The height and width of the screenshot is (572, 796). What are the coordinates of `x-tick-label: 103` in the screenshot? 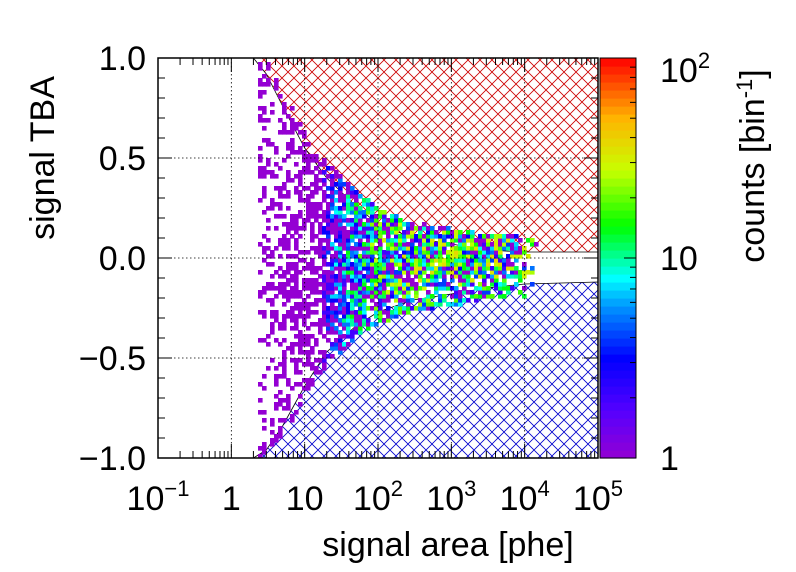 It's located at (451, 497).